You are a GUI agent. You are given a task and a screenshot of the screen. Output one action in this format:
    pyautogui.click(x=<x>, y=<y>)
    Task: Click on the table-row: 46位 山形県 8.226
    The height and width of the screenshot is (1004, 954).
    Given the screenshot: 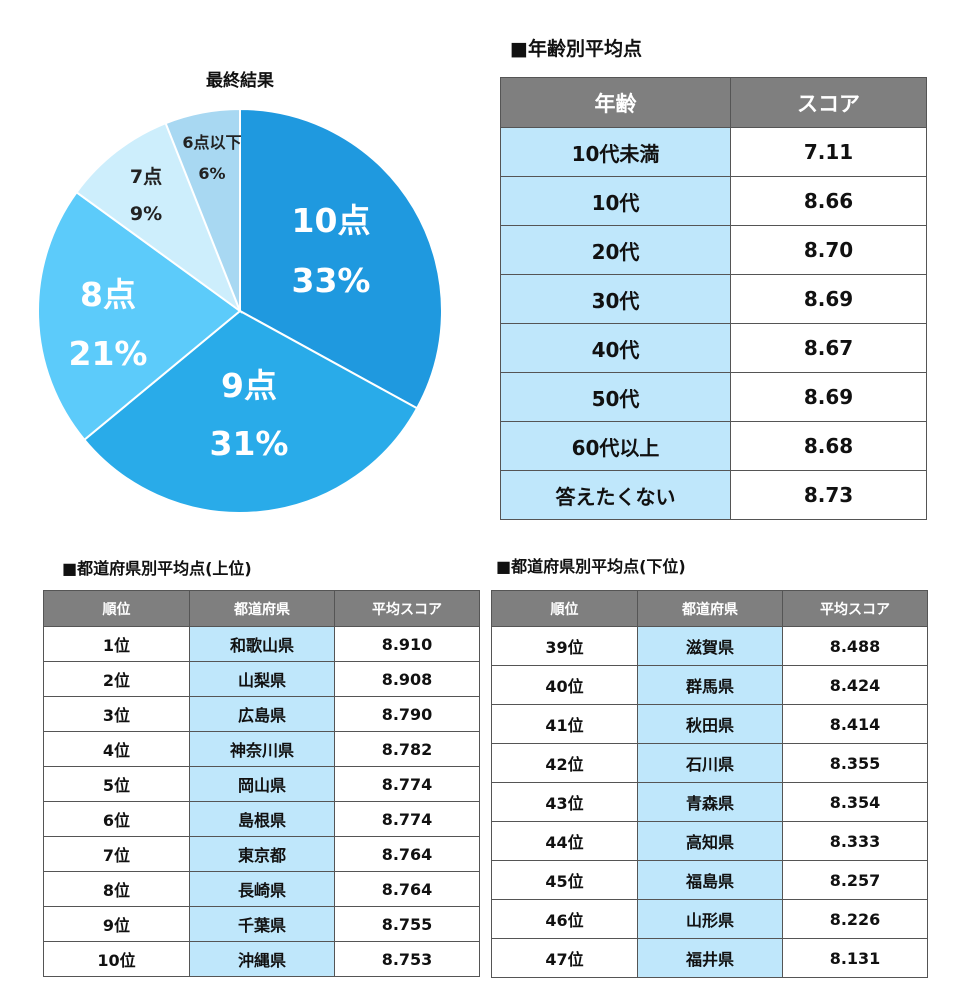 What is the action you would take?
    pyautogui.click(x=709, y=919)
    